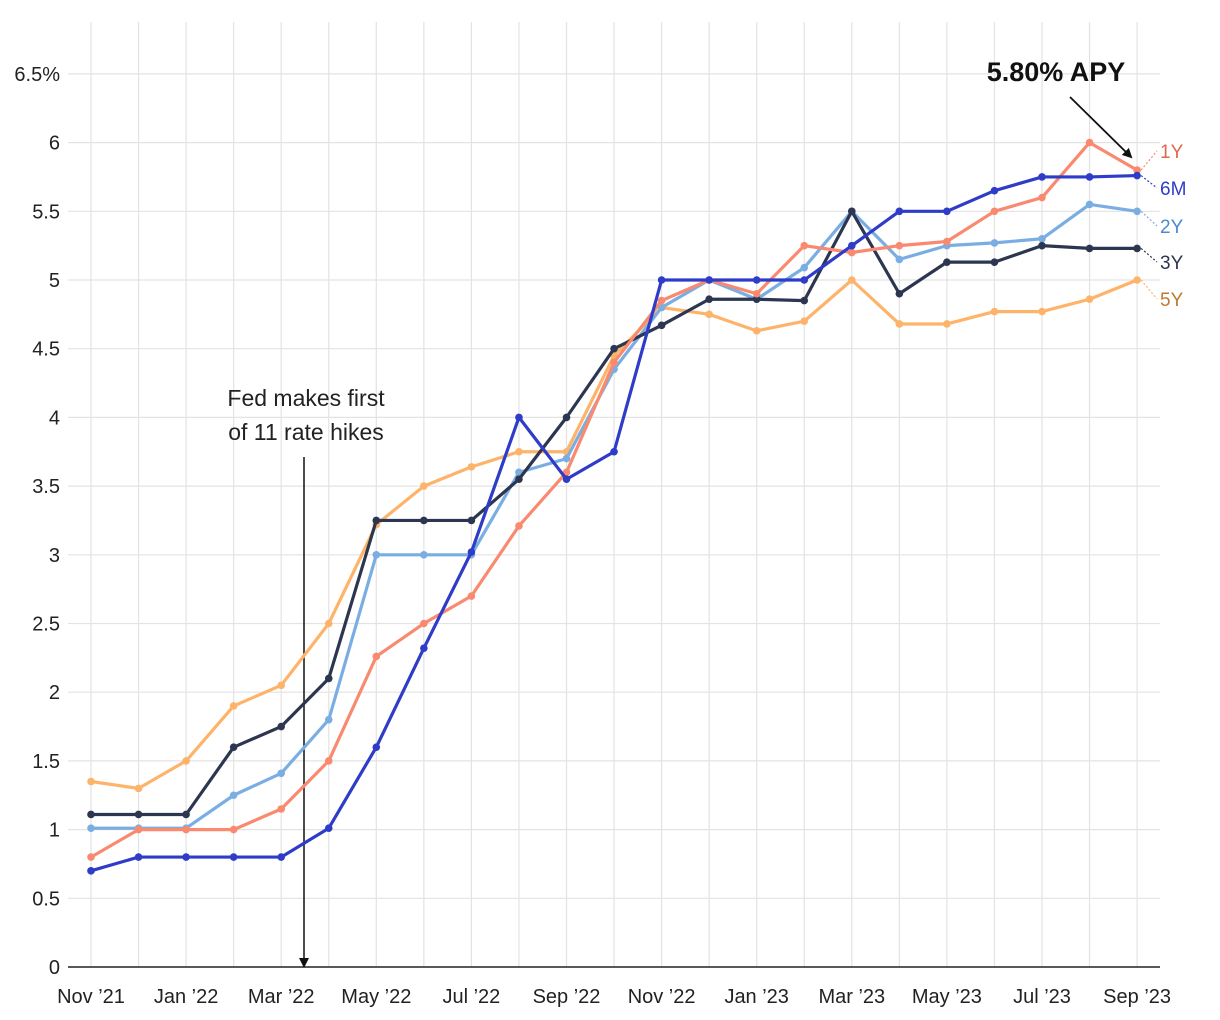  I want to click on x-tick-label: Sep ’22, so click(567, 997).